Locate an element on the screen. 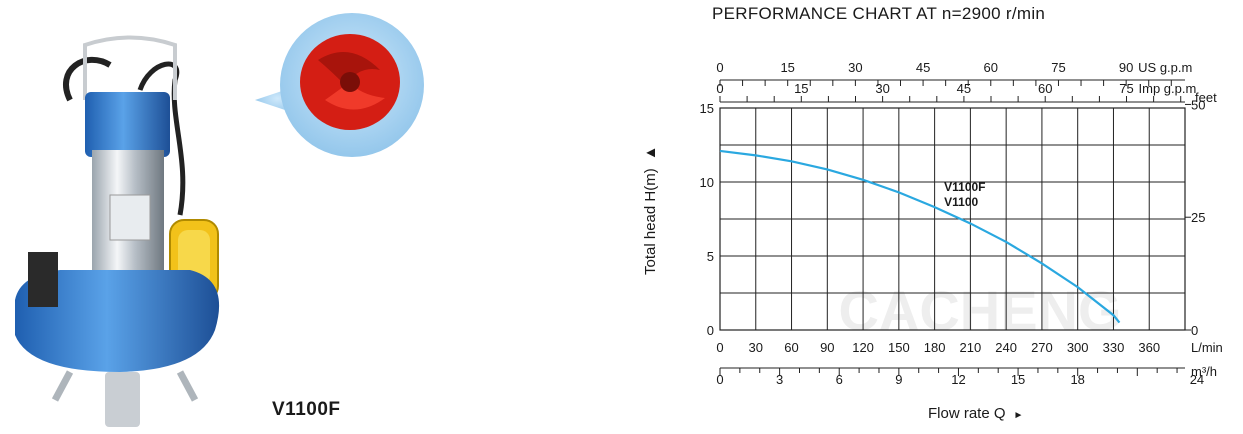 The height and width of the screenshot is (434, 1243). x-tick-label: 60 is located at coordinates (791, 347).